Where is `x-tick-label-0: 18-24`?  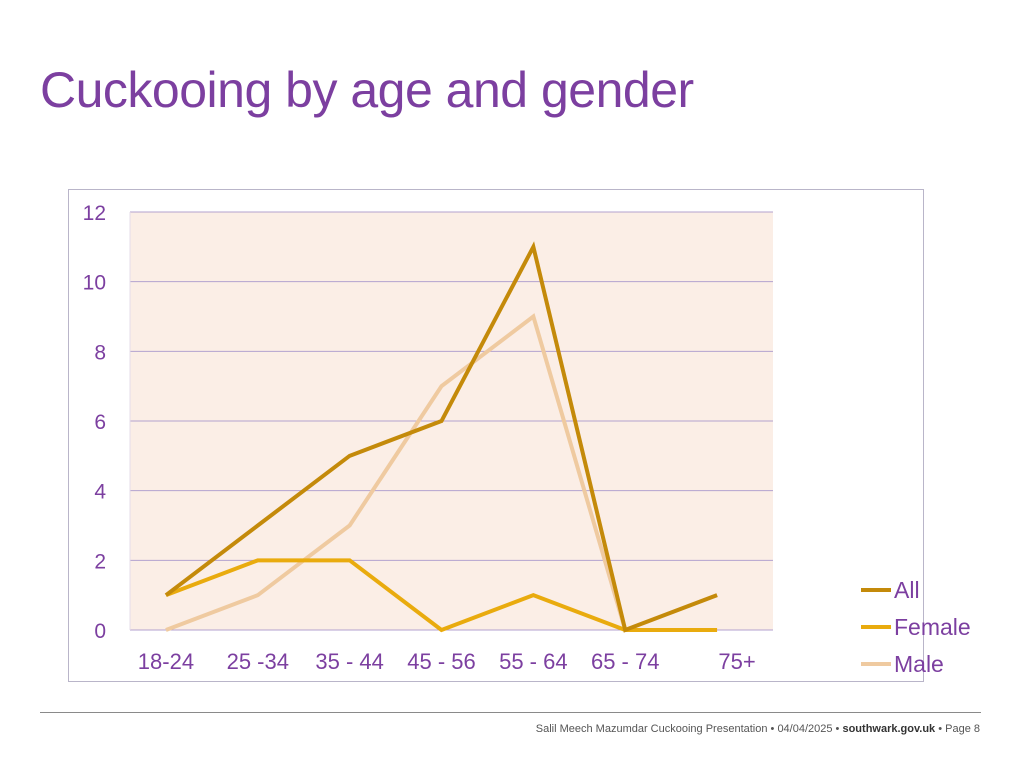 x-tick-label-0: 18-24 is located at coordinates (166, 661).